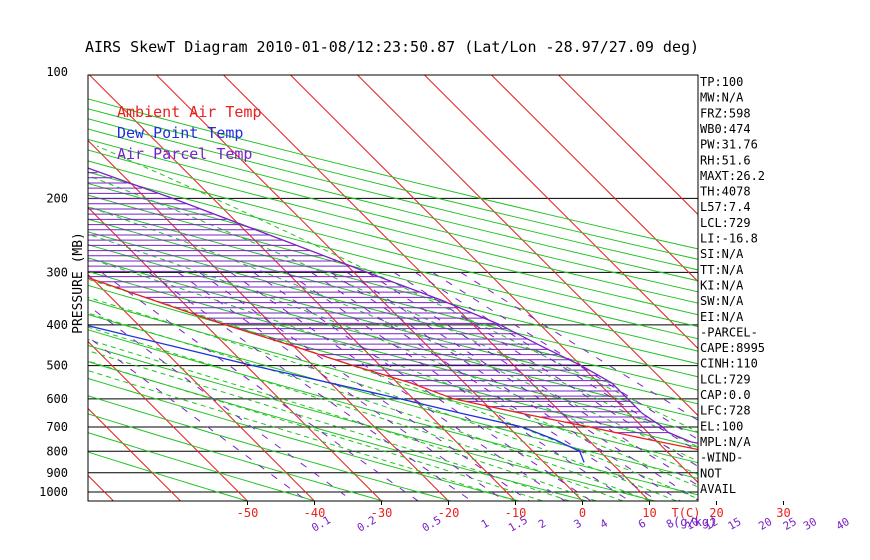 This screenshot has height=560, width=870. I want to click on index-entry: CINH:110, so click(729, 364).